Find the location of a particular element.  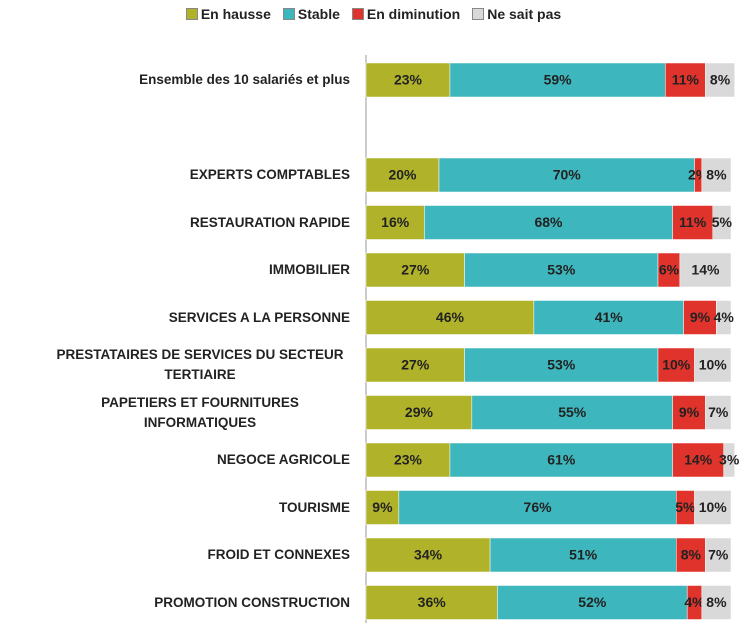

legend-label: Ne sait pas is located at coordinates (524, 14).